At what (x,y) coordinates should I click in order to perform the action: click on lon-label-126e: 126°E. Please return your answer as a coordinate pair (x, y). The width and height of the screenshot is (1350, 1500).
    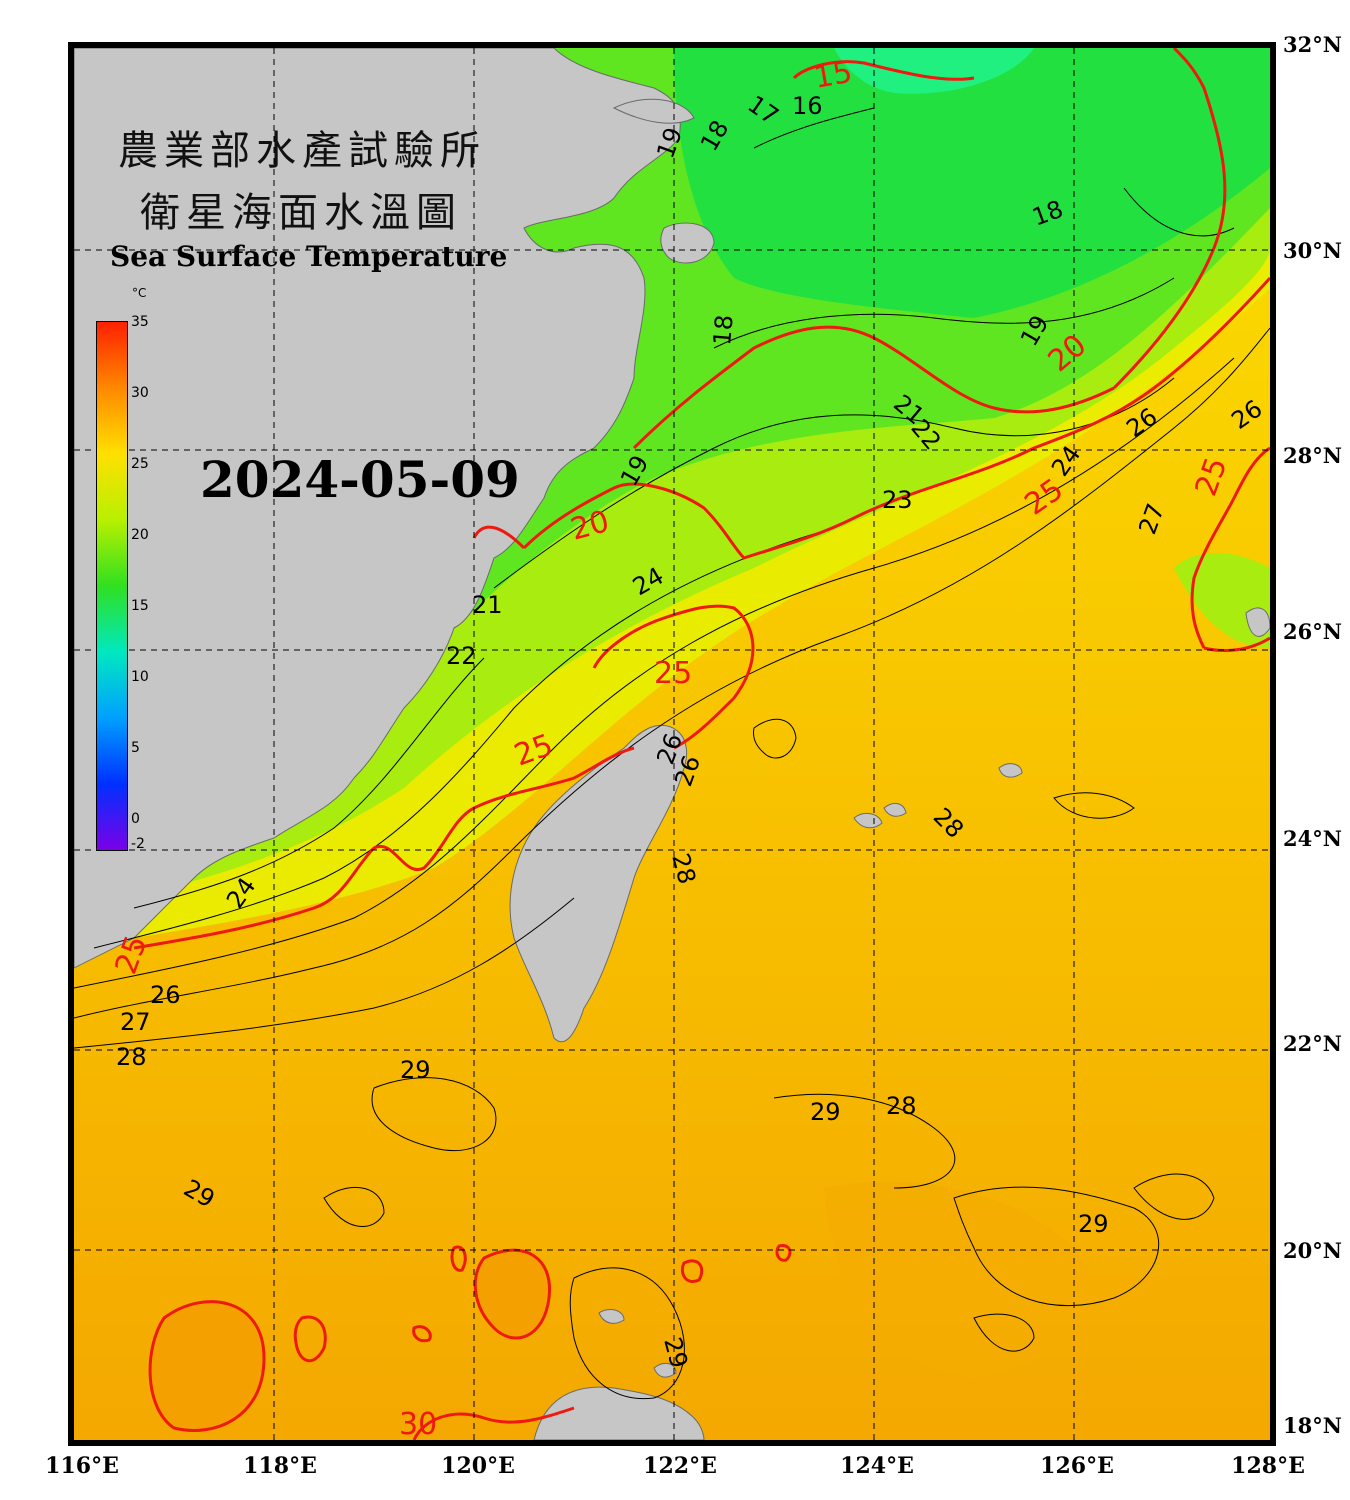
    Looking at the image, I should click on (1077, 1466).